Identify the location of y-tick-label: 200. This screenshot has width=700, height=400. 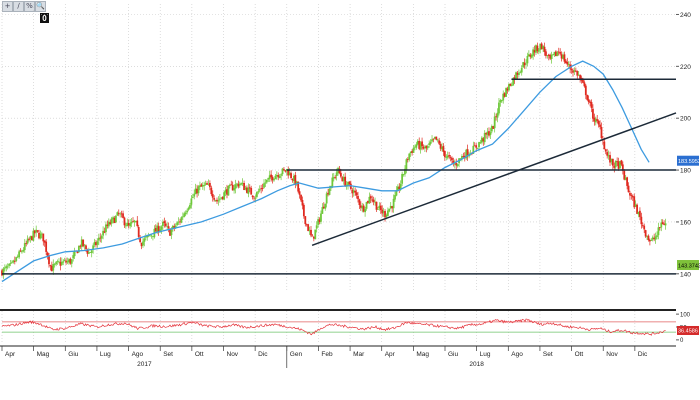
(685, 119).